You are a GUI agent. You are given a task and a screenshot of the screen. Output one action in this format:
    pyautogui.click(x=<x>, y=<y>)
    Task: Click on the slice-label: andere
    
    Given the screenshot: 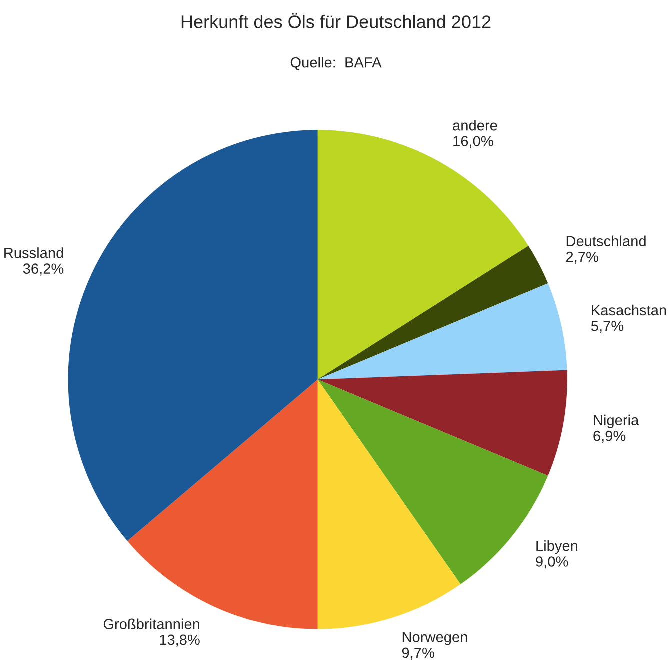 What is the action you would take?
    pyautogui.click(x=475, y=125)
    